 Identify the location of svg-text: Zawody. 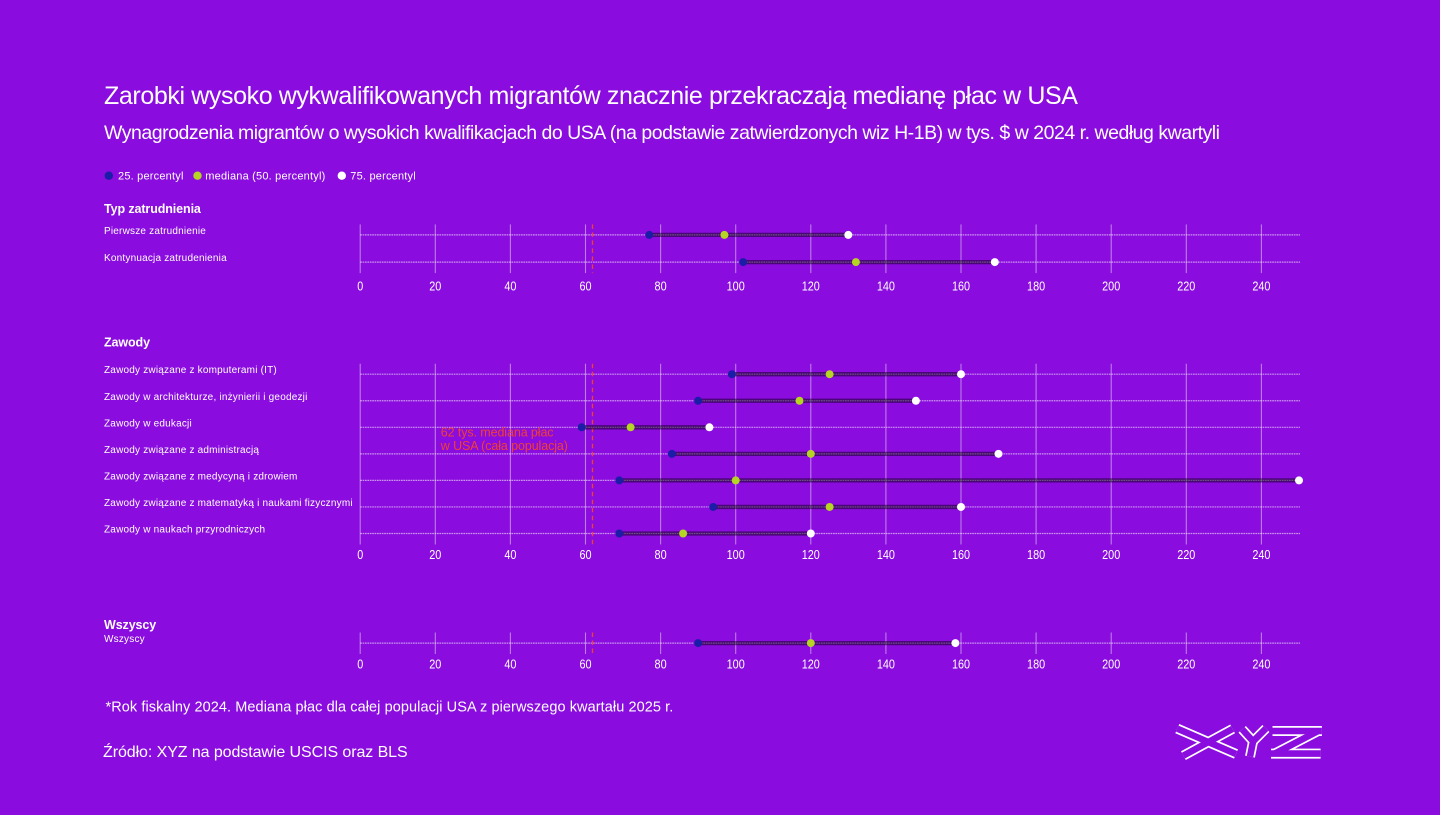
(127, 343).